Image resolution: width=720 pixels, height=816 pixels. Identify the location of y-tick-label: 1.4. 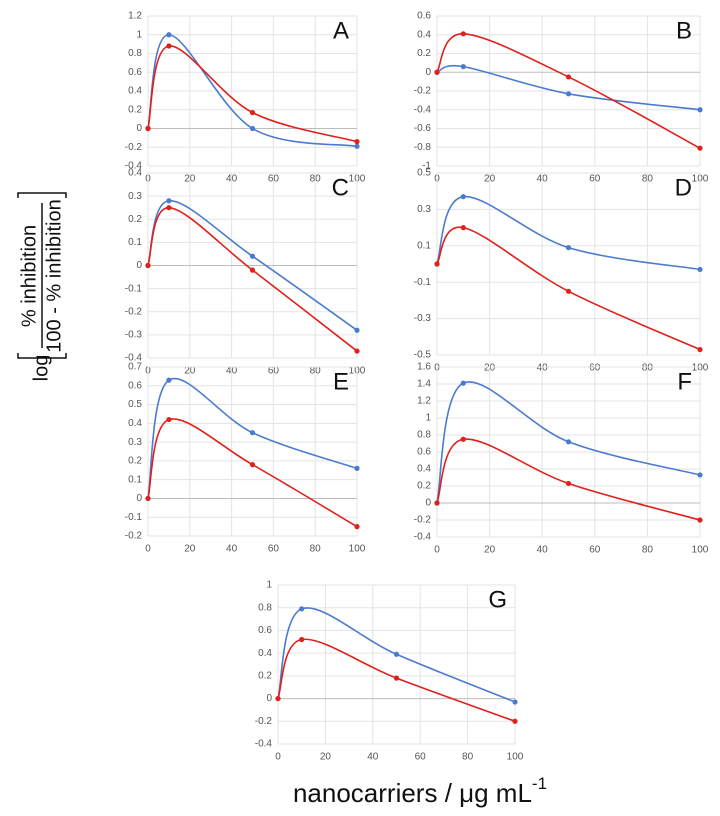
(424, 384).